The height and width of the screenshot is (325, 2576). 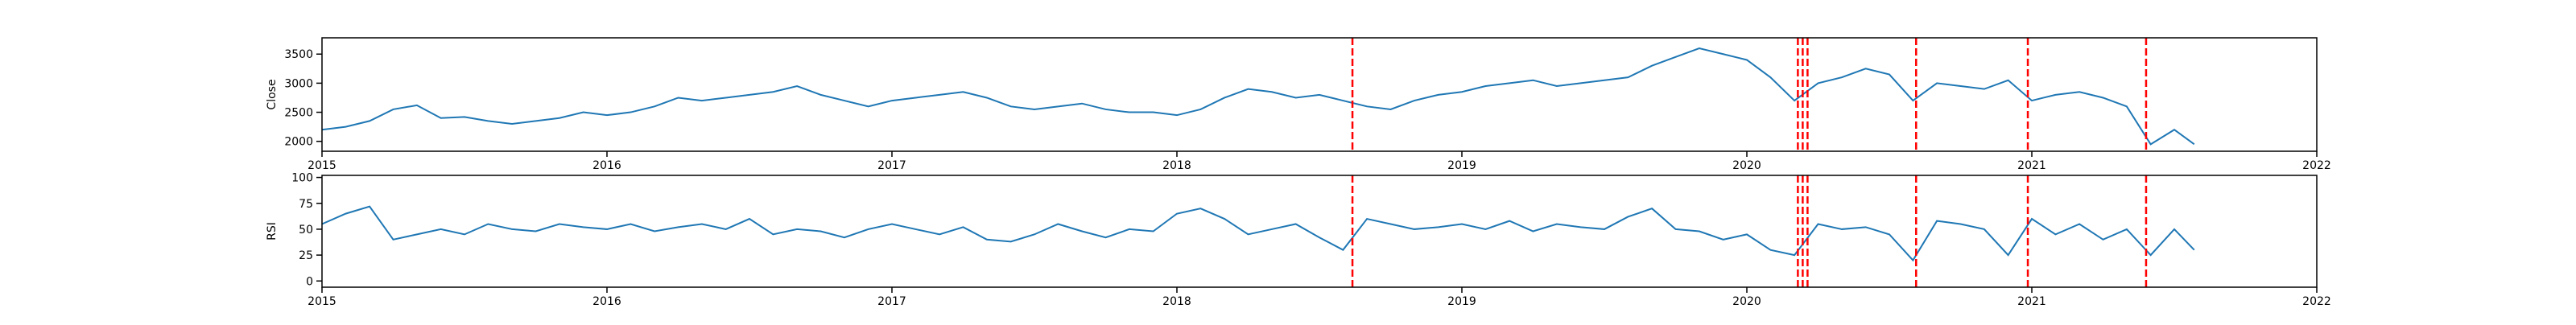 What do you see at coordinates (298, 142) in the screenshot?
I see `y-tick-label: 2000` at bounding box center [298, 142].